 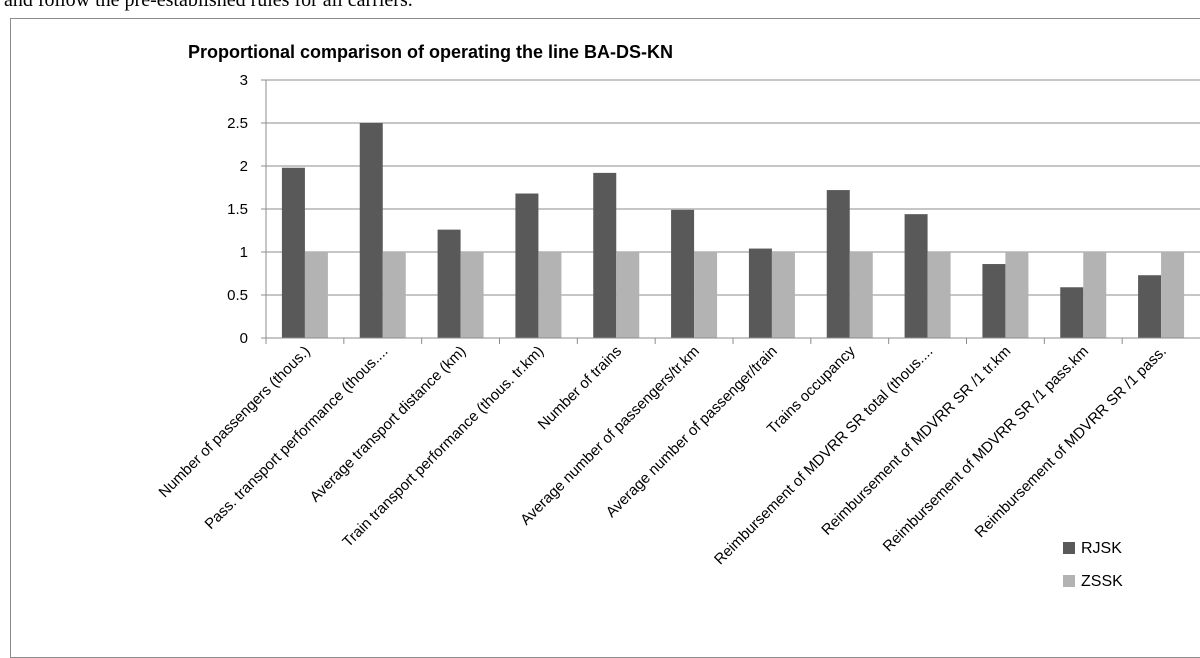 I want to click on y-axis: 0 0.5 1 1.5 2 2.5 3, so click(x=247, y=209).